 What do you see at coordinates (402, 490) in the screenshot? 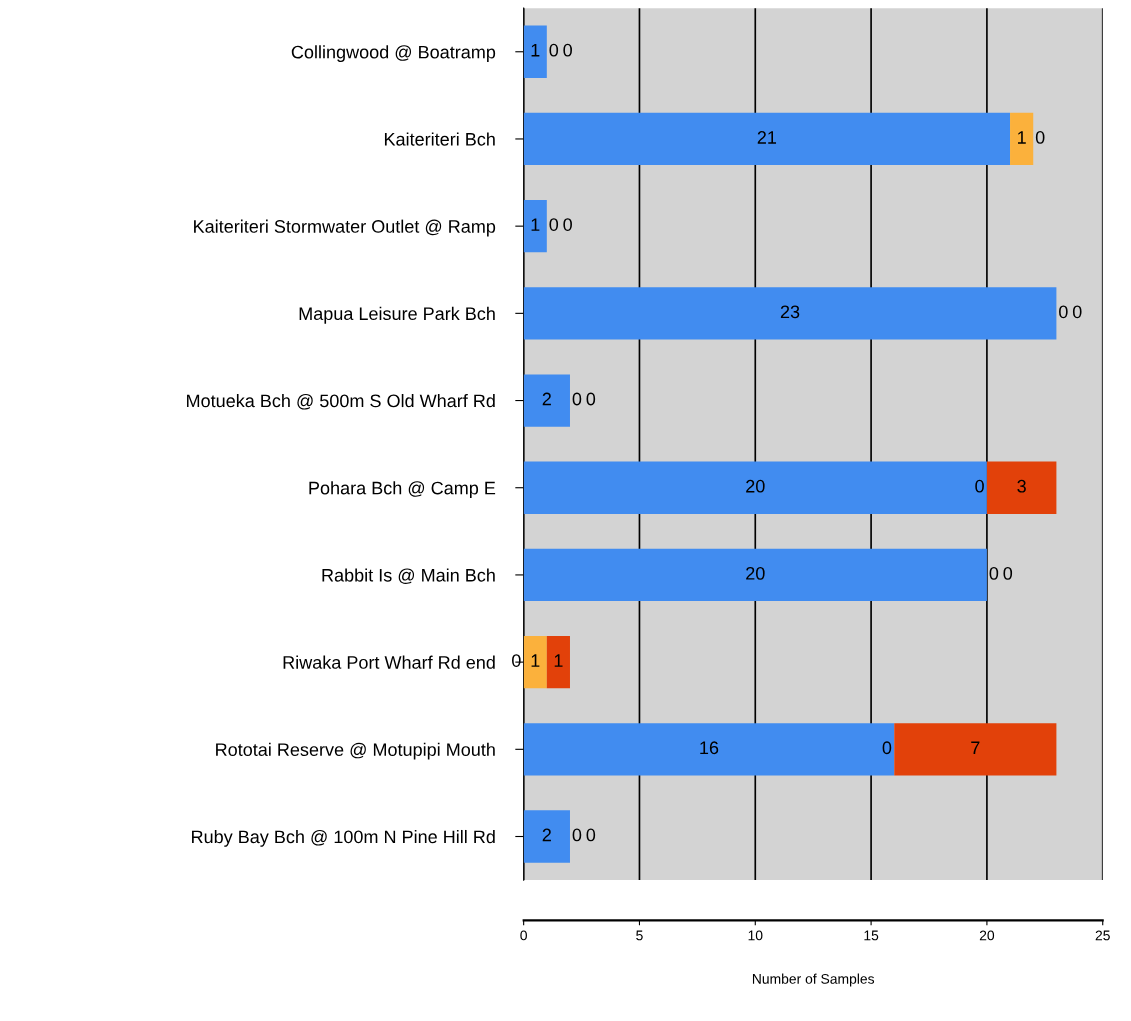
I see `y-tick-label: Pohara Bch @ Camp E` at bounding box center [402, 490].